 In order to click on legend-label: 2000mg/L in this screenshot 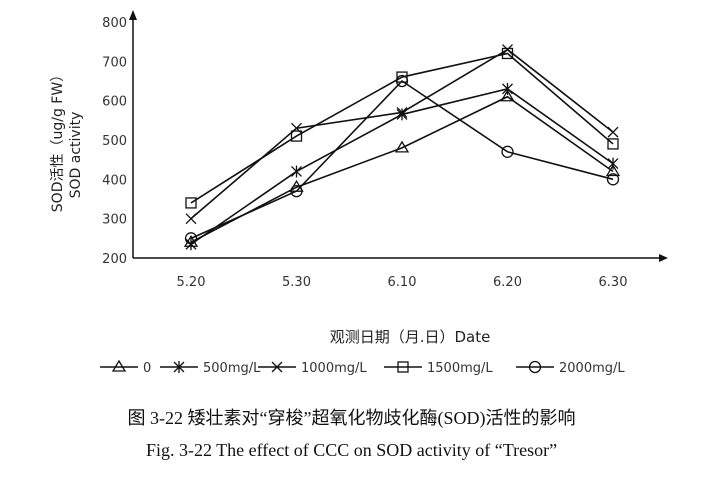, I will do `click(592, 368)`.